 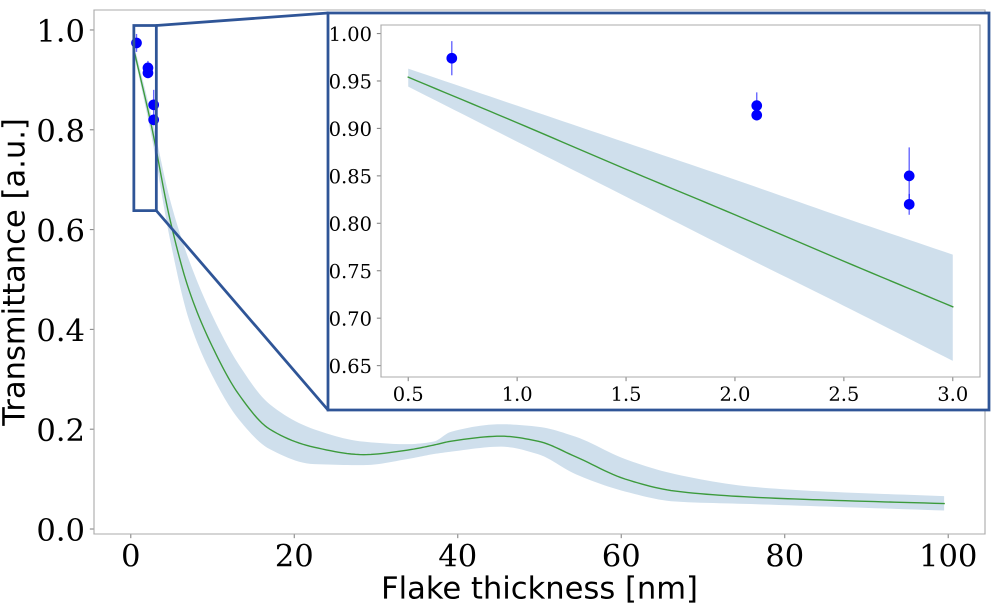 I want to click on x-tick-label: 100, so click(x=949, y=555).